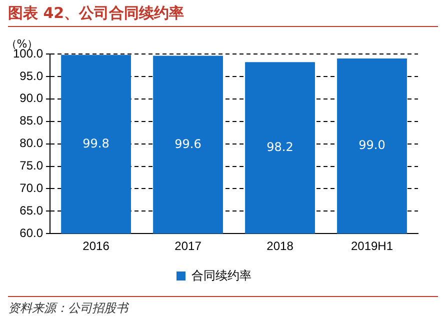 The height and width of the screenshot is (321, 448). Describe the element at coordinates (280, 246) in the screenshot. I see `x-tick-label: 2018` at that location.